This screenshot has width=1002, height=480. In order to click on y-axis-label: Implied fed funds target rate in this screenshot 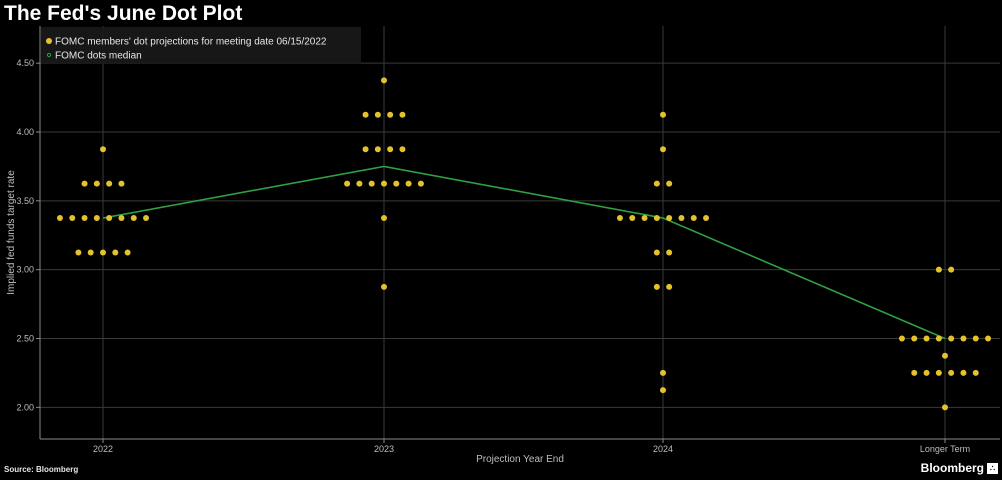, I will do `click(11, 232)`.